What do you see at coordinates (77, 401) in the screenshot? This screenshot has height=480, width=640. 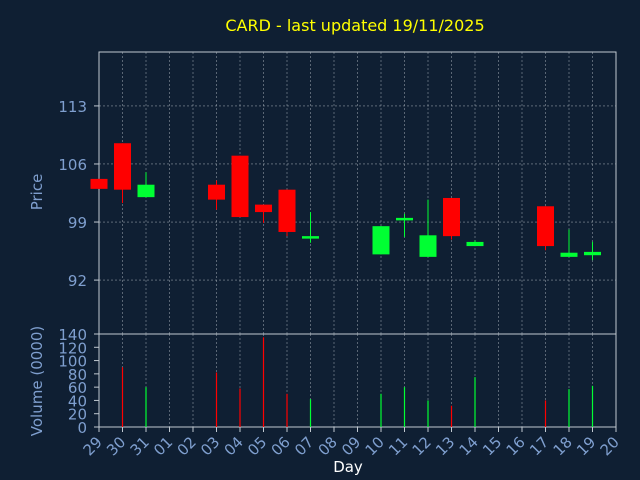 I see `volume-tick-label: 40` at bounding box center [77, 401].